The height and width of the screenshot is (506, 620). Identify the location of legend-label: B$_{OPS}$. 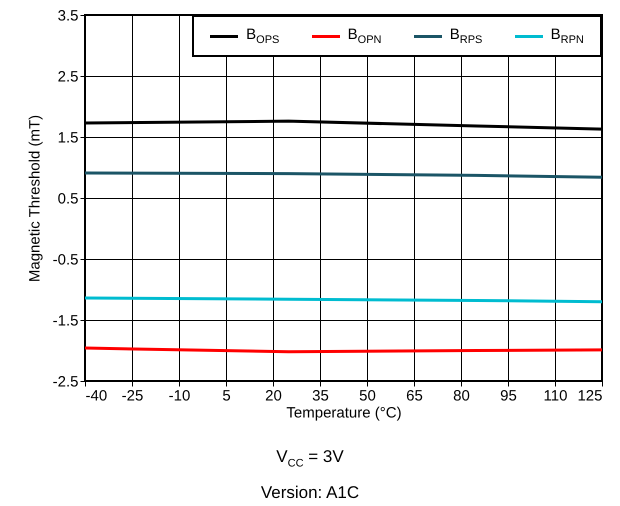
(263, 36).